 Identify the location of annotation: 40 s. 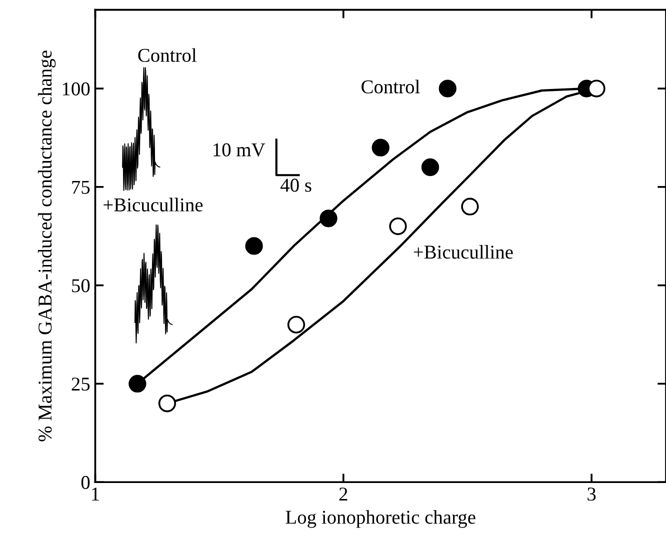
(296, 185).